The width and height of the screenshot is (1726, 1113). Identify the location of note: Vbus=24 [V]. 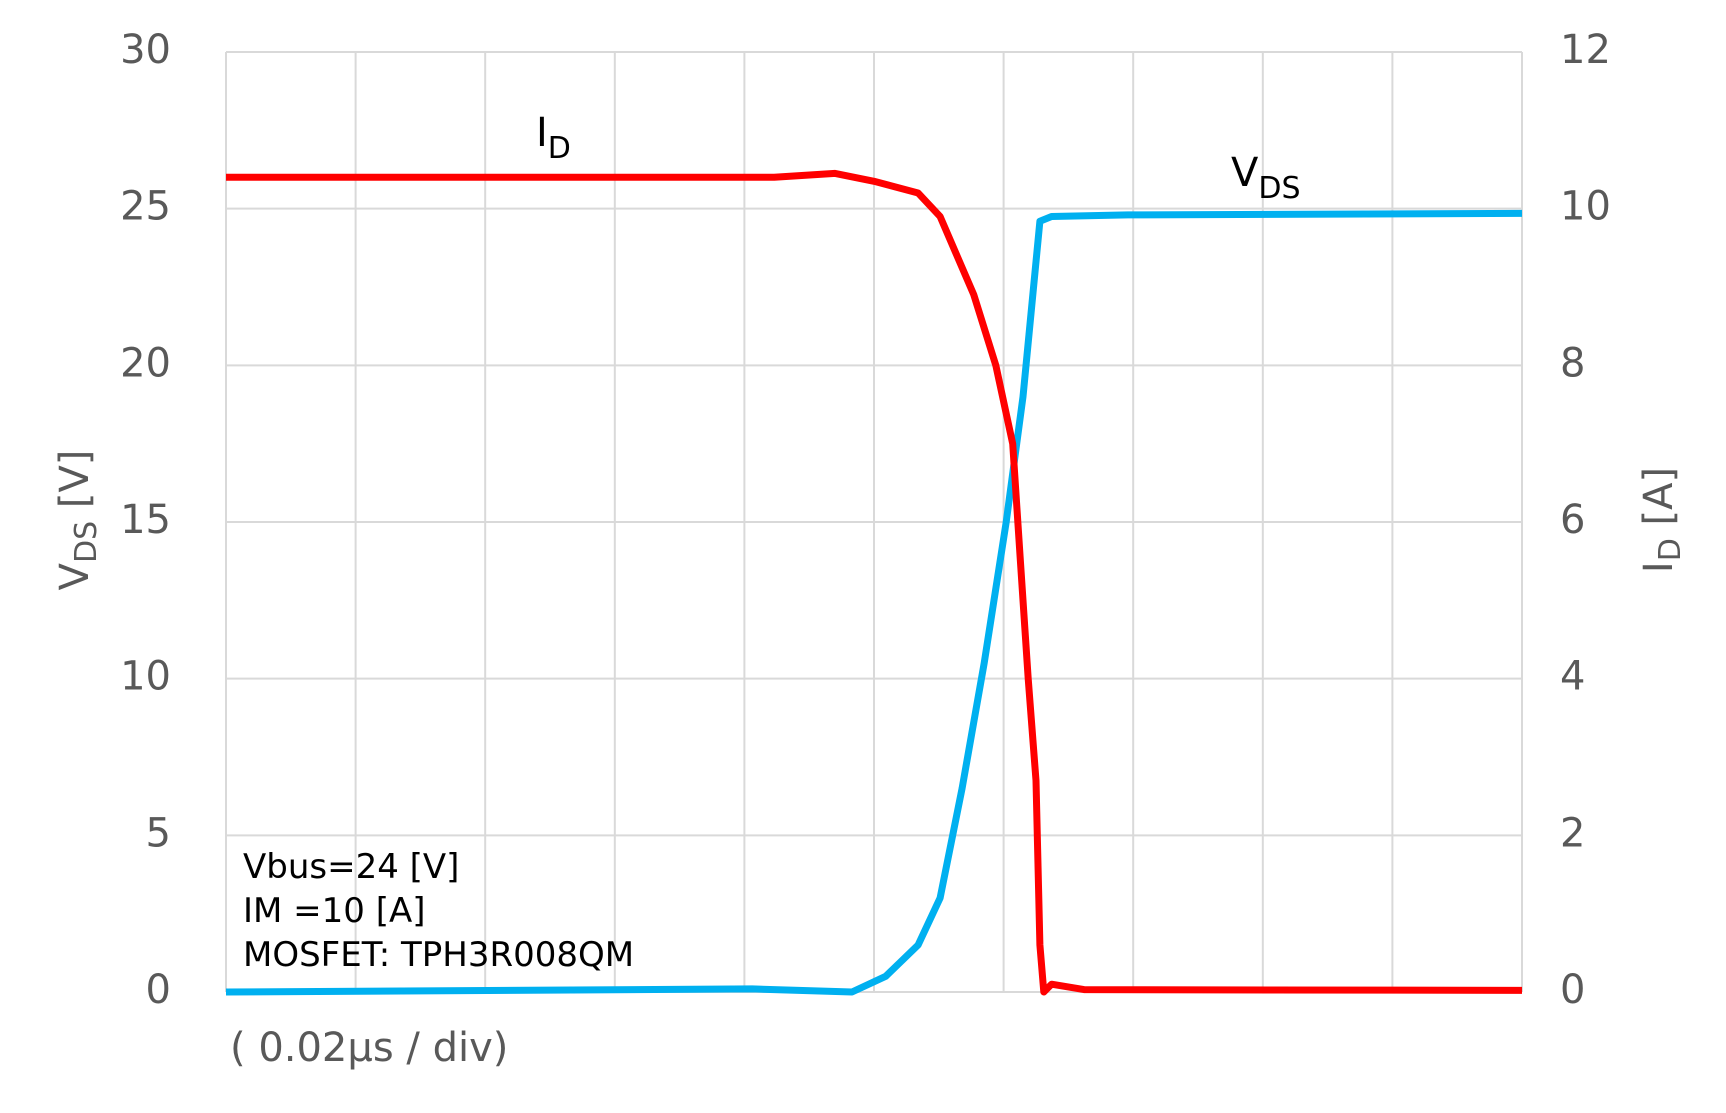
(351, 867).